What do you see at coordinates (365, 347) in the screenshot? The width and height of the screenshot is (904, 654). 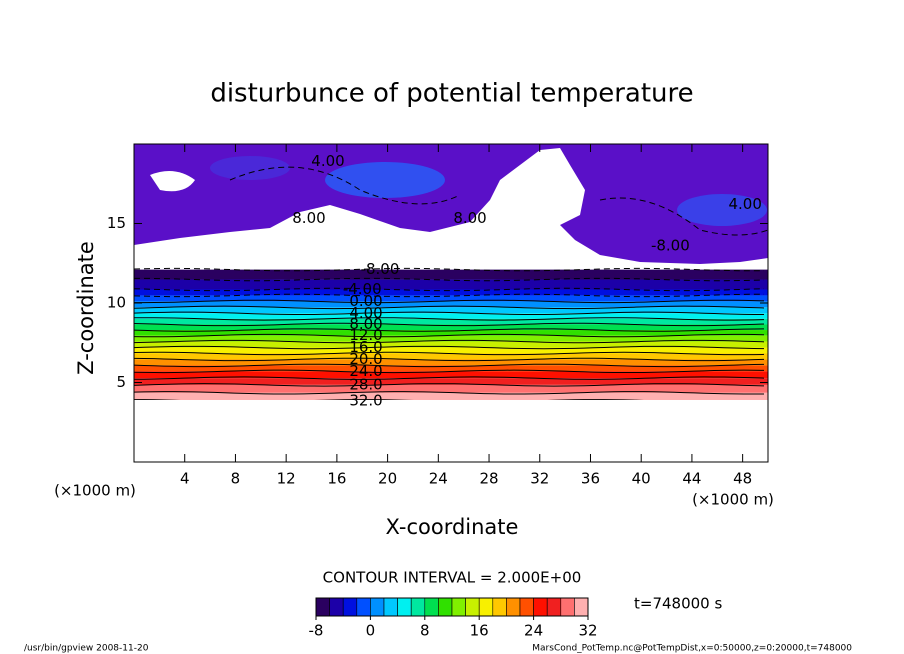 I see `contour-label: 16.0` at bounding box center [365, 347].